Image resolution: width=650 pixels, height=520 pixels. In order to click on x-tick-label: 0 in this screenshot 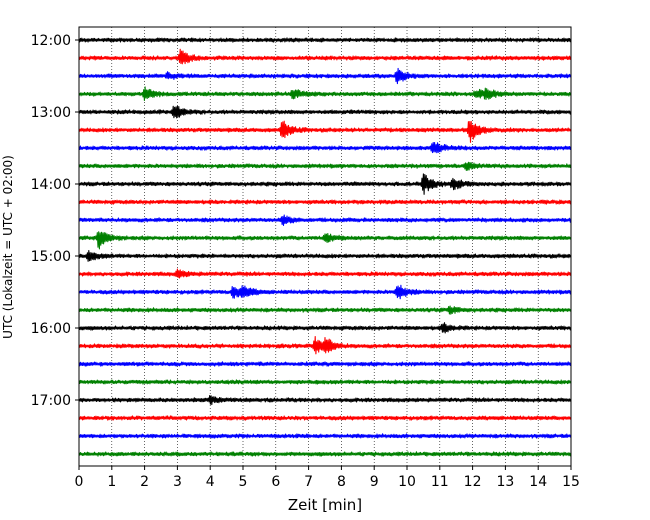, I will do `click(79, 482)`.